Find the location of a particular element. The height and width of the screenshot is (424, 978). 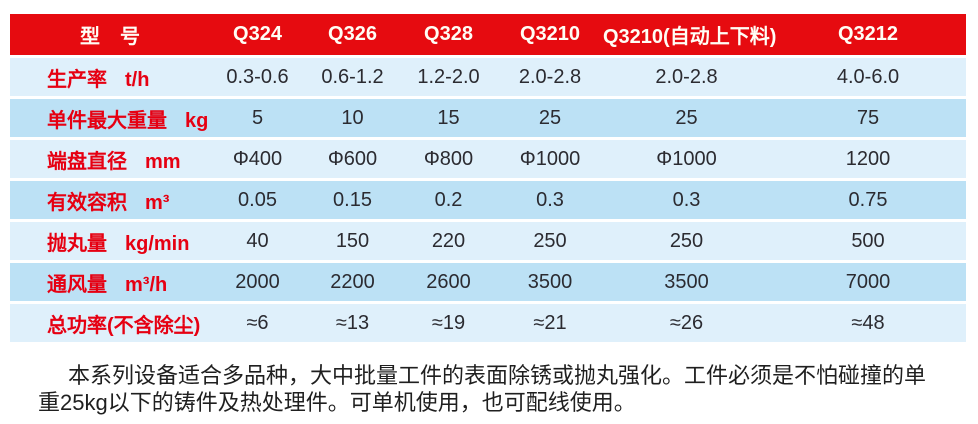

spec-value: Φ400 is located at coordinates (257, 158).